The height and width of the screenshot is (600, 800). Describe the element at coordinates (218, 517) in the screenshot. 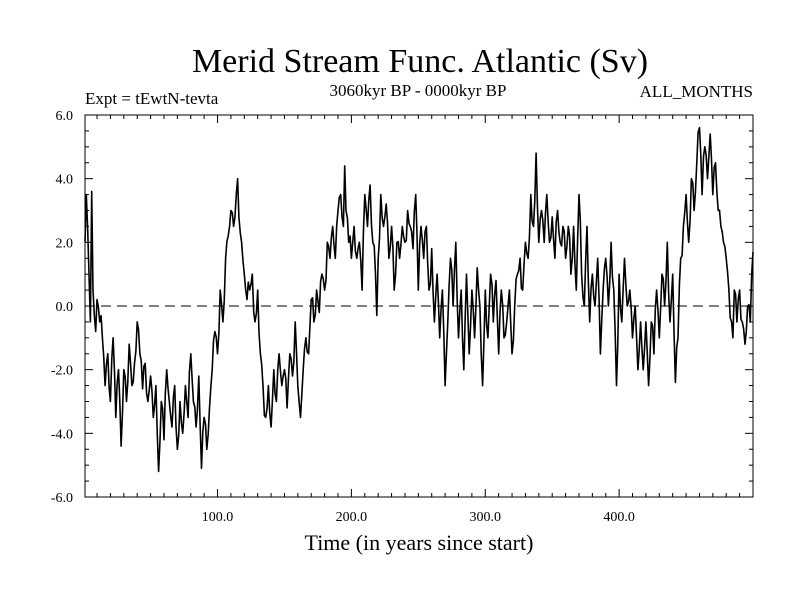

I see `x-tick-label: 100.0` at that location.